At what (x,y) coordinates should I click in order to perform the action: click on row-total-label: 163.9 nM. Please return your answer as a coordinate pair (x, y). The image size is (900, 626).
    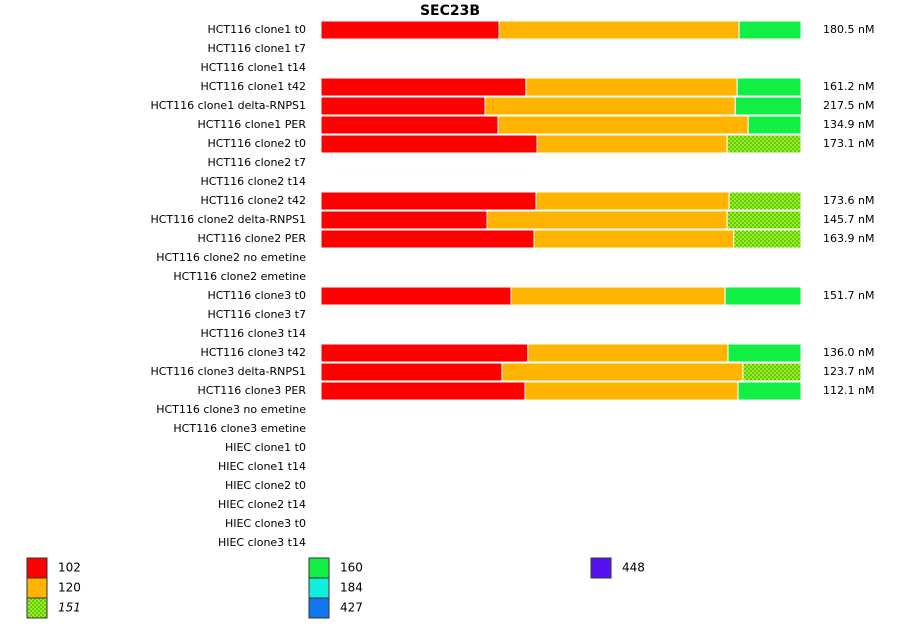
    Looking at the image, I should click on (848, 238).